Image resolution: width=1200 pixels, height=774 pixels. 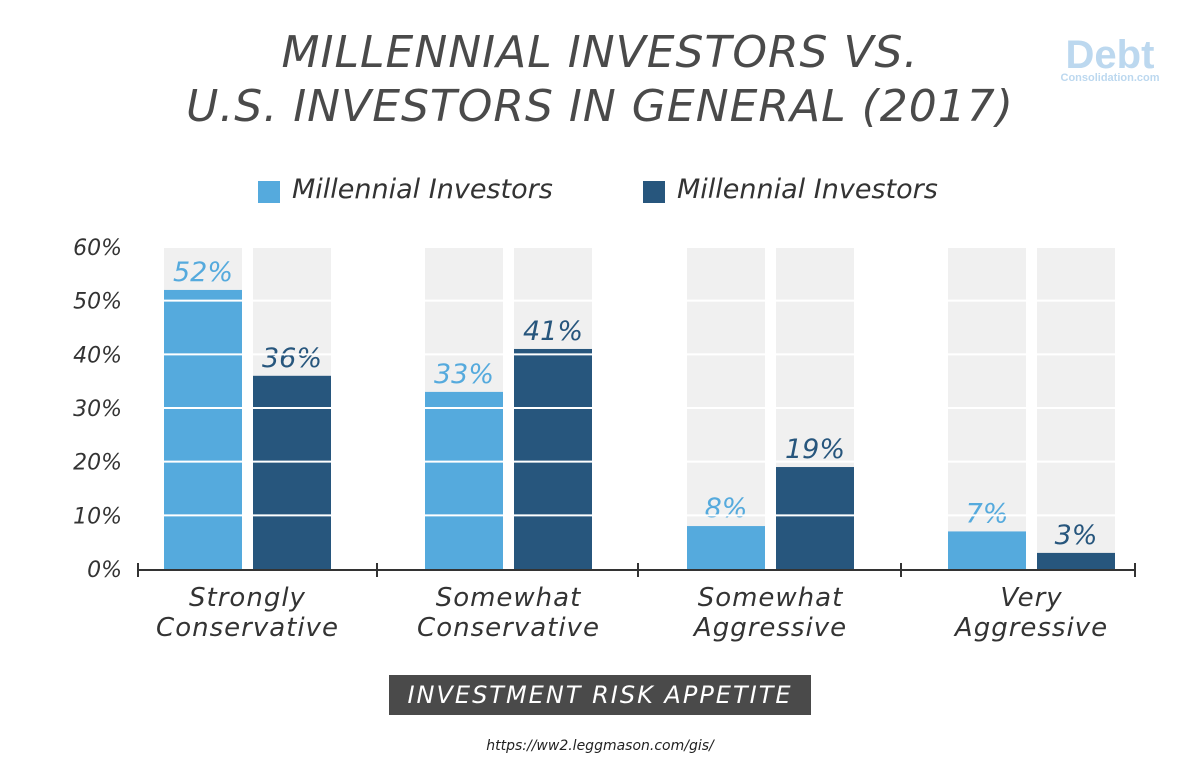 I want to click on brand-logo-word: Debt, so click(x=1110, y=55).